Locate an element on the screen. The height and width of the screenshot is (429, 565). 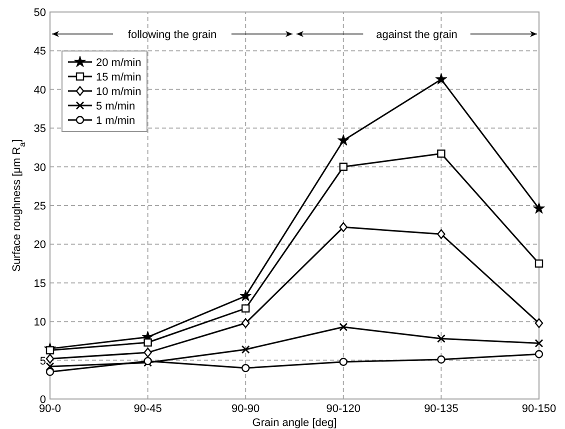
x-axis-title: Grain angle [deg] is located at coordinates (294, 423).